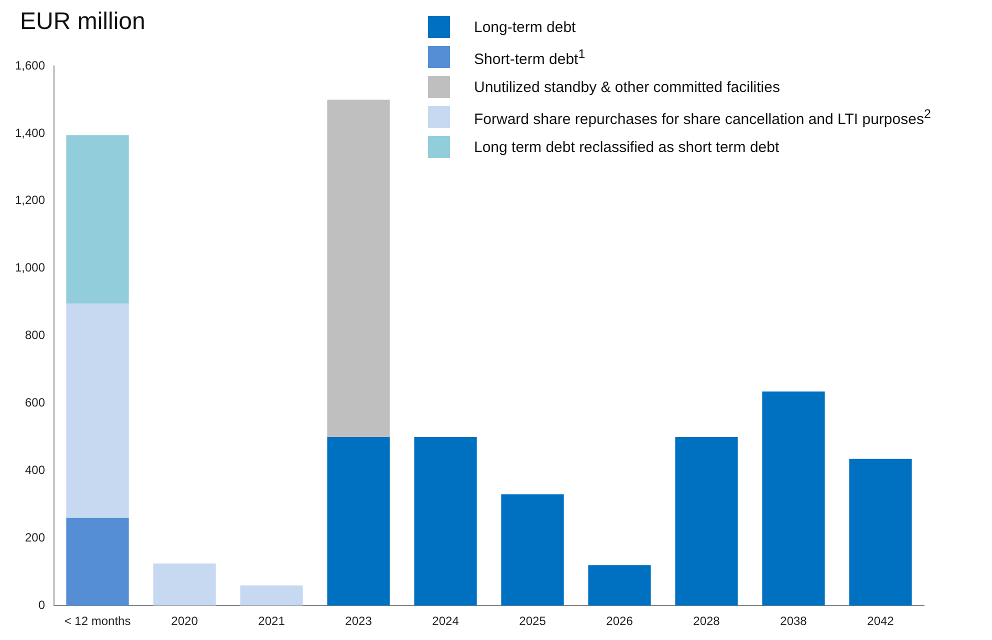  I want to click on y-tick-label: 1,000, so click(30, 267).